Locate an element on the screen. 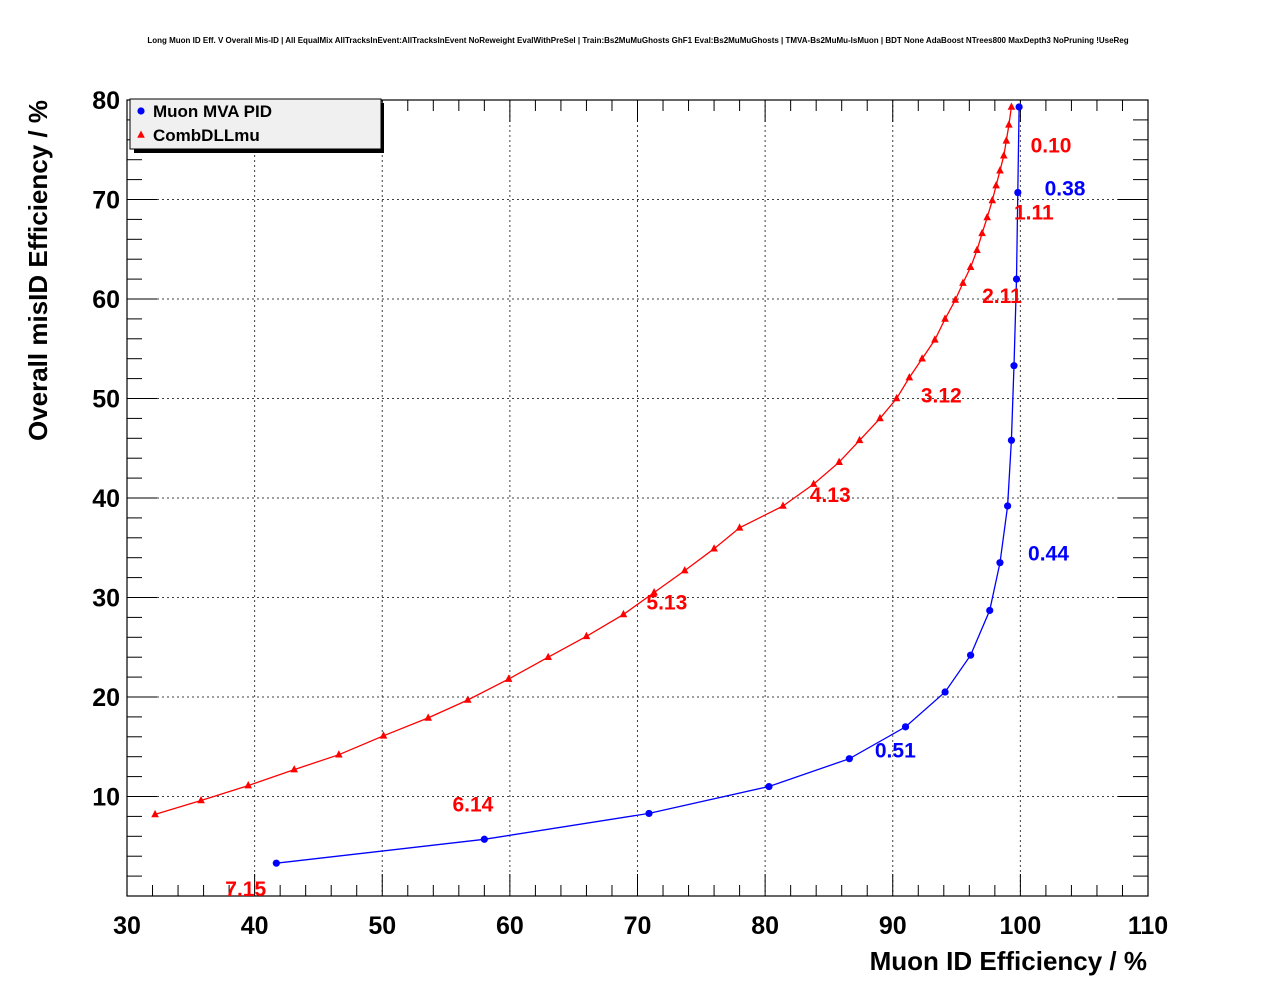 The height and width of the screenshot is (996, 1276). y-tick-labels: 10 20 30 40 50 60 70 80 is located at coordinates (106, 449).